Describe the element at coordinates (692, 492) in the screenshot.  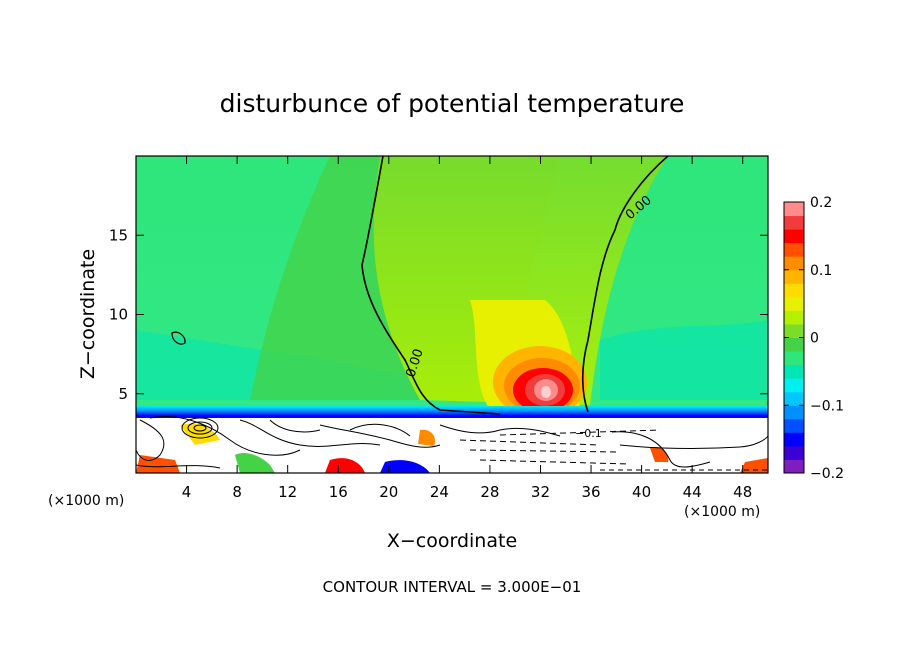
I see `x-tick-label: 44` at that location.